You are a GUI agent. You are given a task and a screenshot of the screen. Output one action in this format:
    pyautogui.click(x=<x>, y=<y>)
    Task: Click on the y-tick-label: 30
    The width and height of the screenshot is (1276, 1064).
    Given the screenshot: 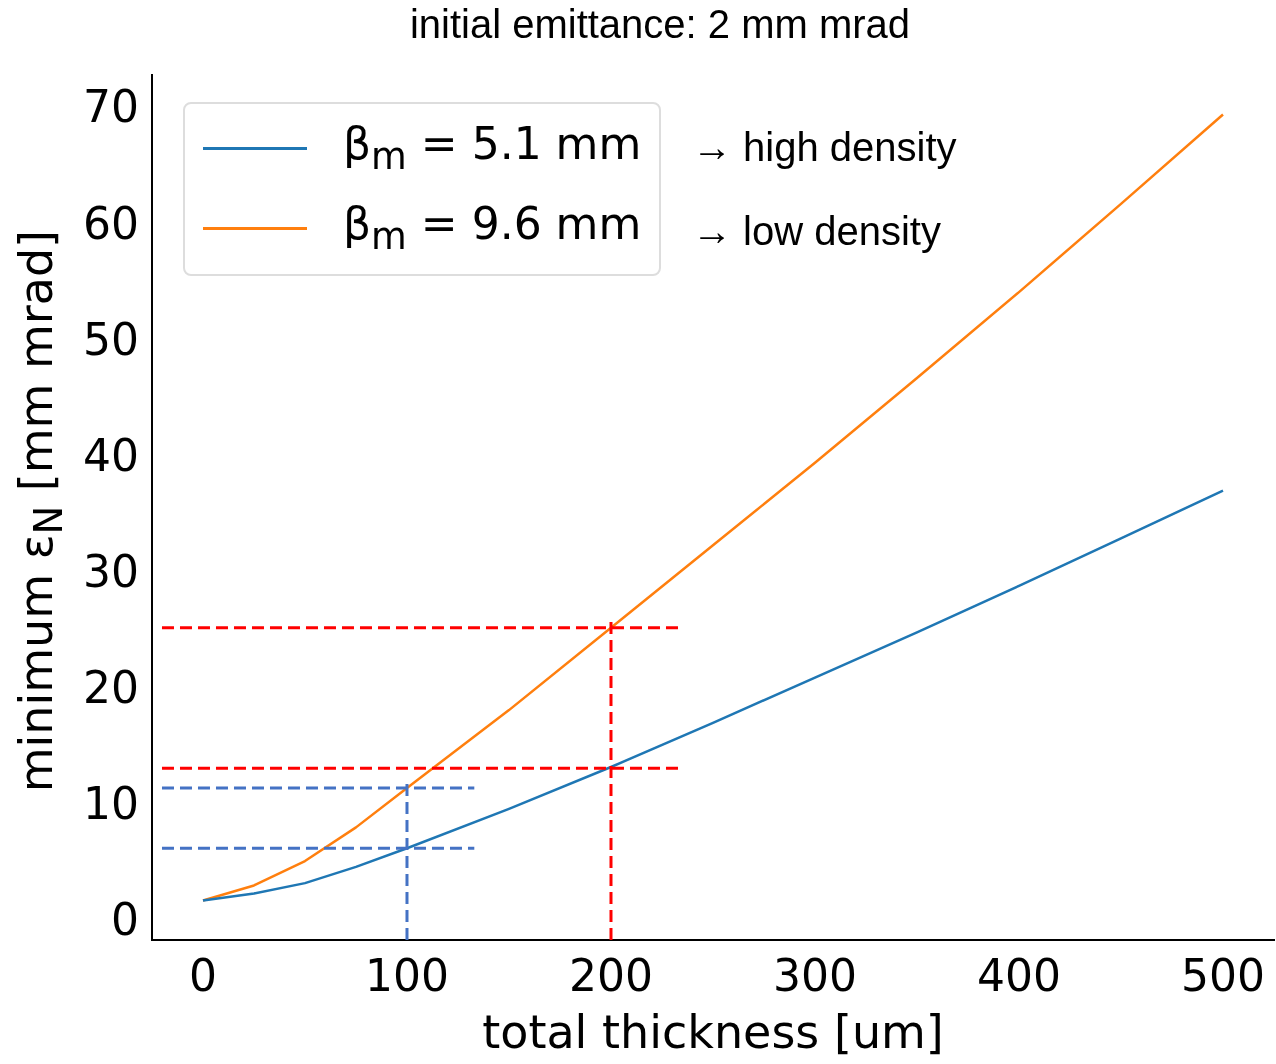 What is the action you would take?
    pyautogui.click(x=110, y=571)
    